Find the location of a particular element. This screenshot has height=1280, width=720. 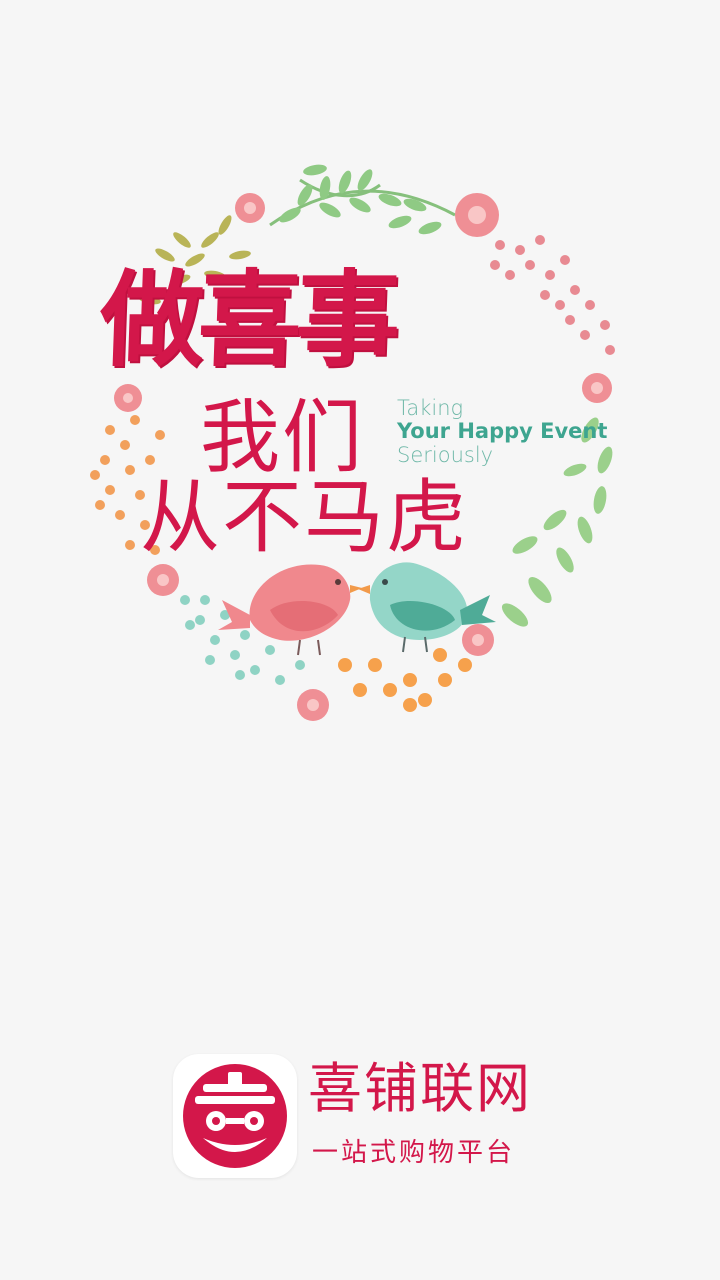

tagline-line-3: Seriously is located at coordinates (445, 455).